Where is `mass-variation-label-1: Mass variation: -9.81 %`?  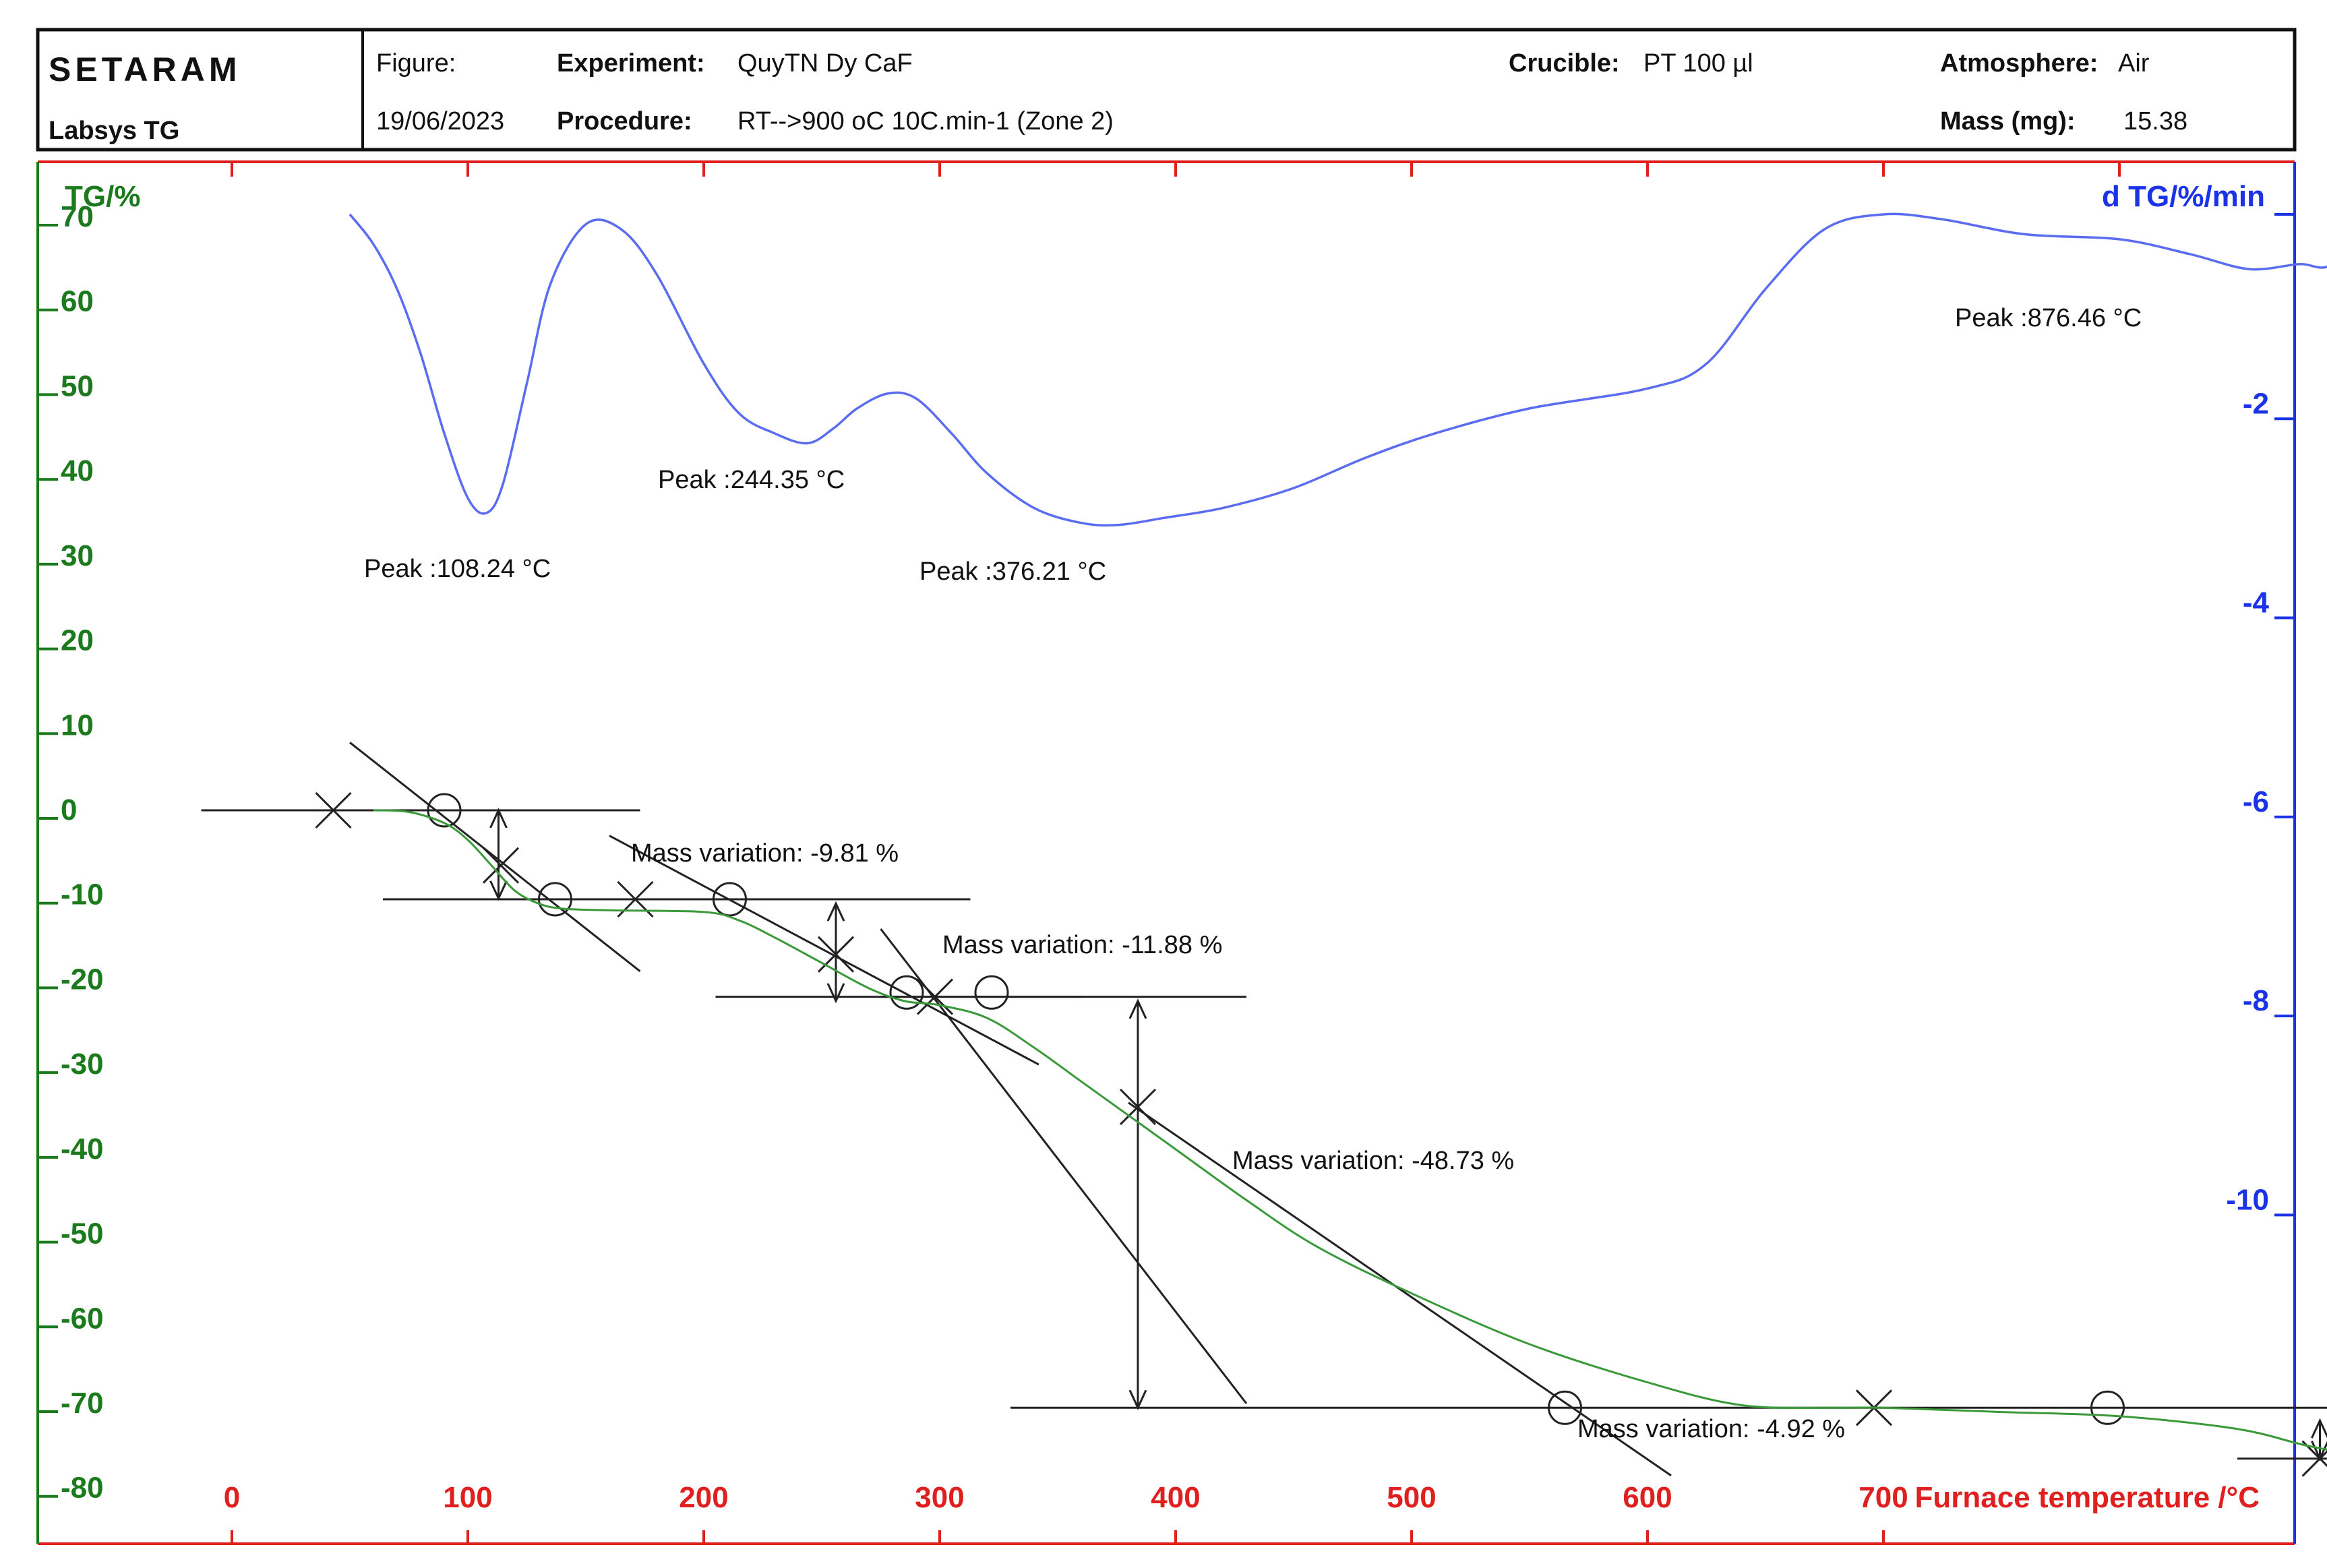
mass-variation-label-1: Mass variation: -9.81 % is located at coordinates (765, 853).